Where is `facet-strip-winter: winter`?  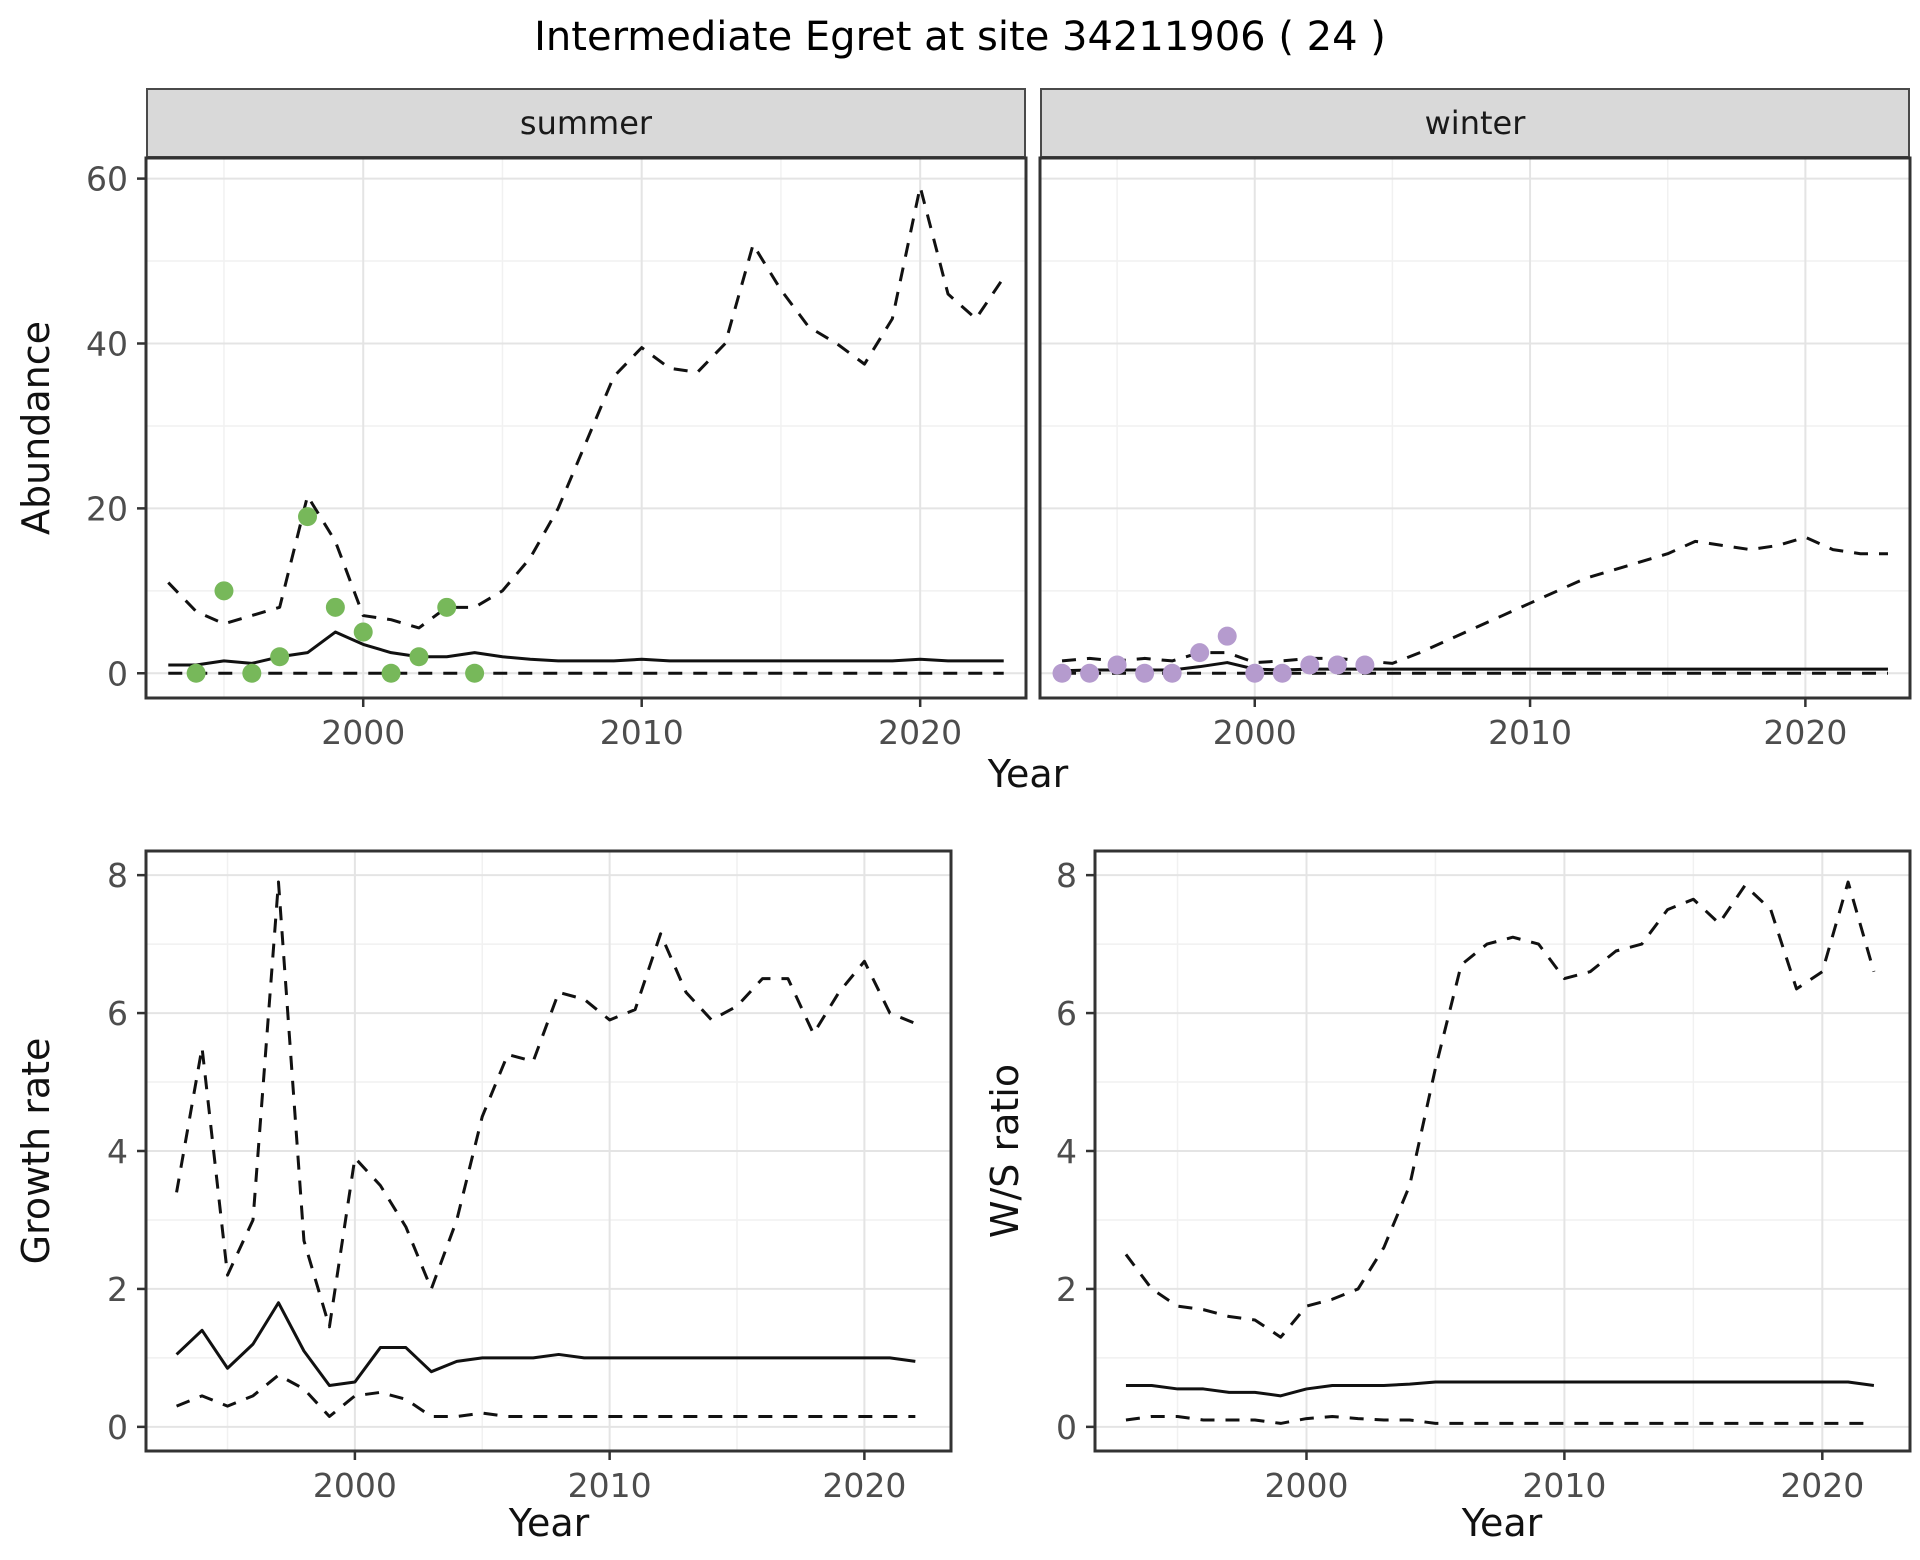 facet-strip-winter: winter is located at coordinates (1475, 123).